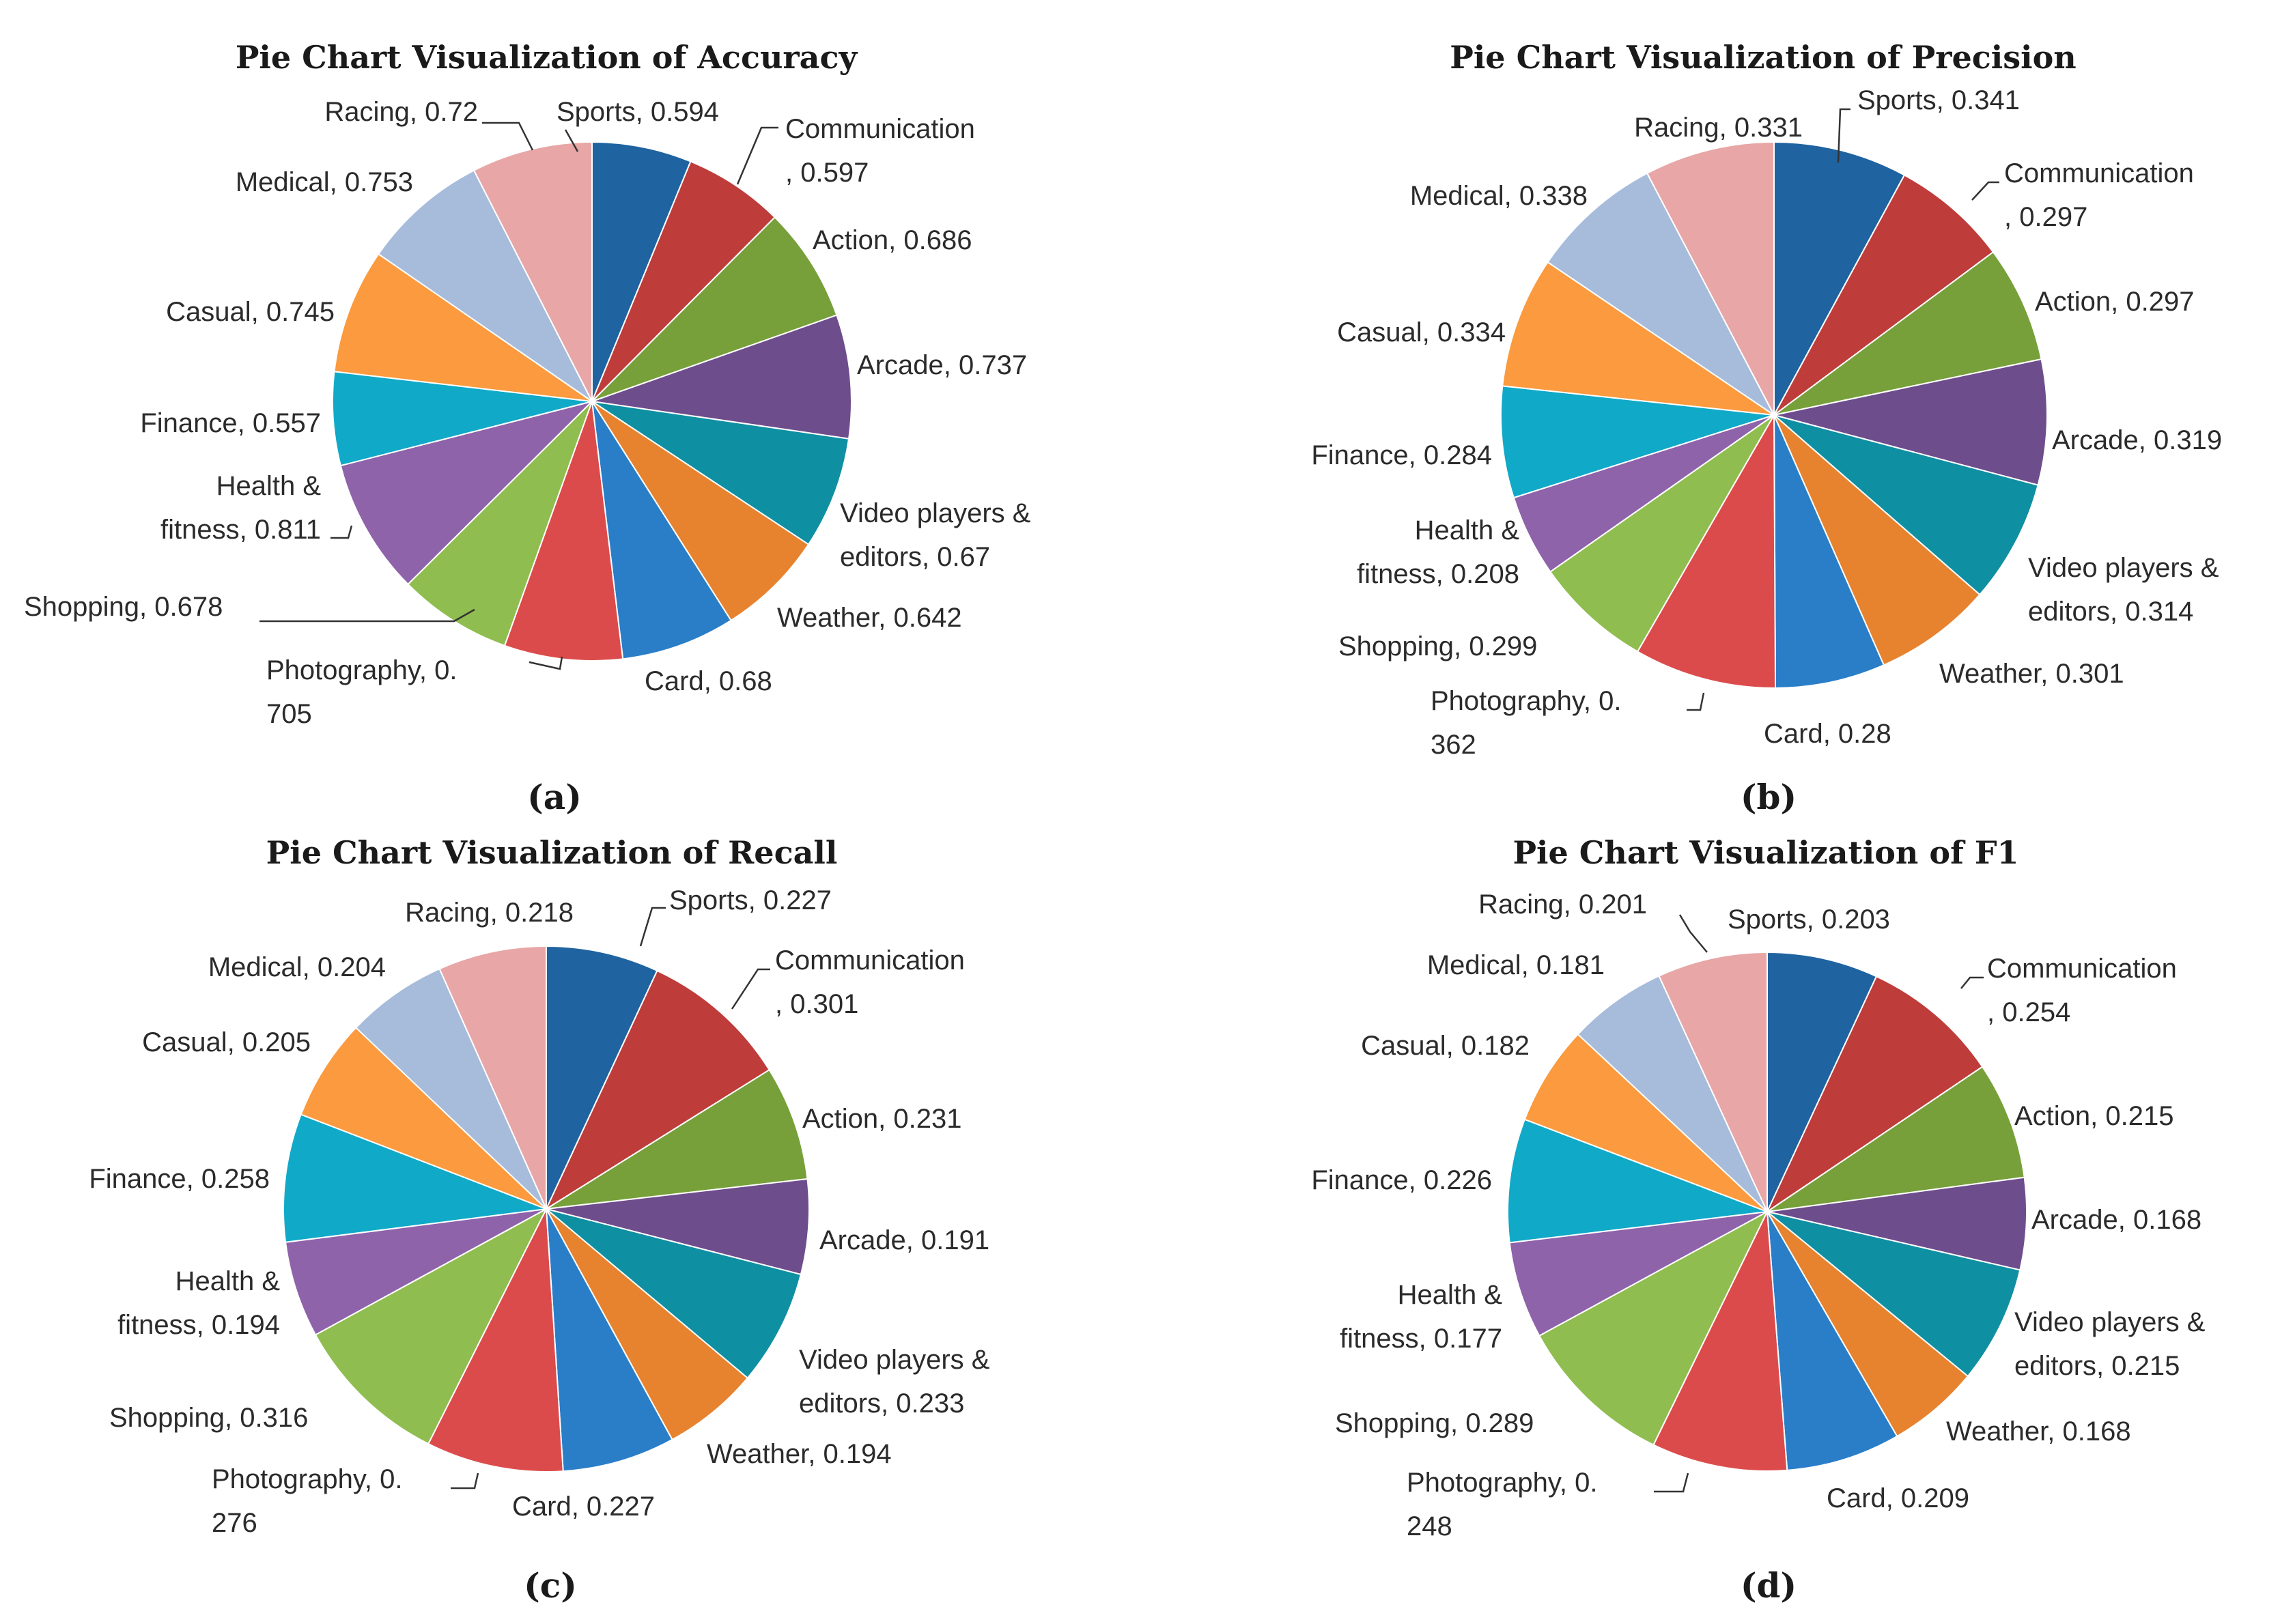 The height and width of the screenshot is (1624, 2280). What do you see at coordinates (894, 1382) in the screenshot?
I see `slice-label: Video players & editors, 0.233` at bounding box center [894, 1382].